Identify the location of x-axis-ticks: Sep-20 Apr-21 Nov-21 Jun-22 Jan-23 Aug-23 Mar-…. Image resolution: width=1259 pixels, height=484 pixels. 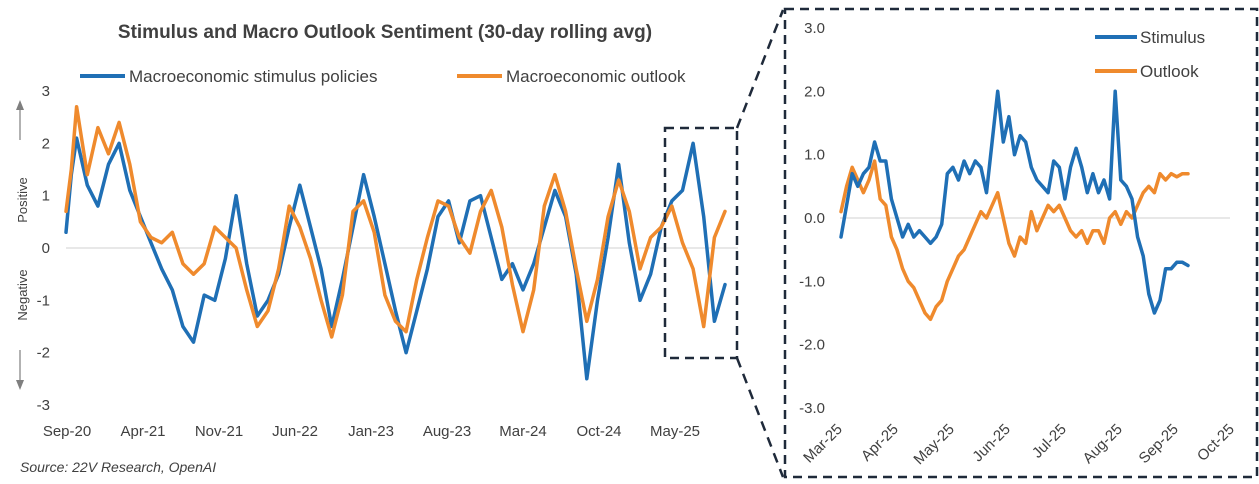
(371, 431).